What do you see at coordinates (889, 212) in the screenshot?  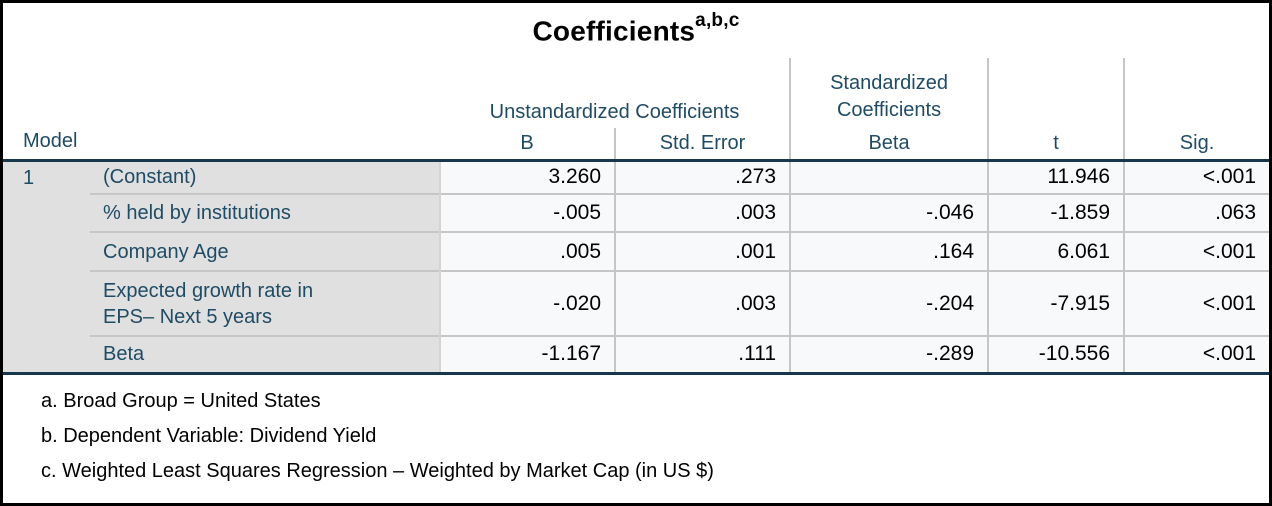 I see `cell-beta: -.046` at bounding box center [889, 212].